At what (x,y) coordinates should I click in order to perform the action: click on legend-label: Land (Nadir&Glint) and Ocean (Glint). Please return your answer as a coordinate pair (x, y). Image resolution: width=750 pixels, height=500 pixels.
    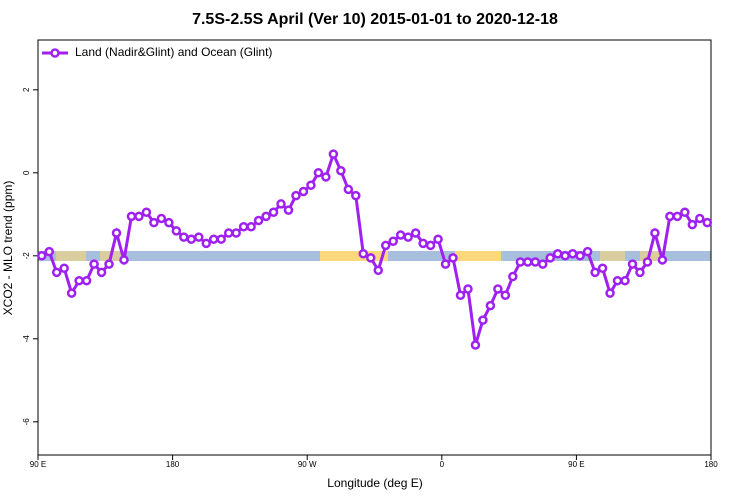
    Looking at the image, I should click on (173, 52).